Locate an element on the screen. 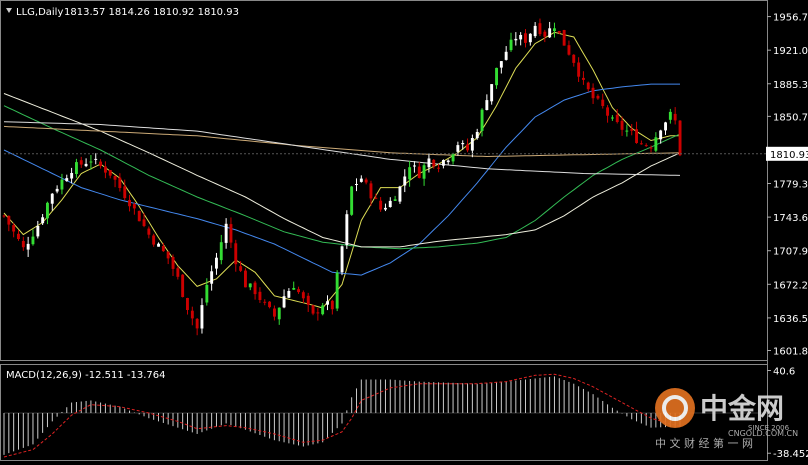 This screenshot has height=465, width=808. watermark-slogan: 中 文 财 经 第 一 网 is located at coordinates (704, 443).